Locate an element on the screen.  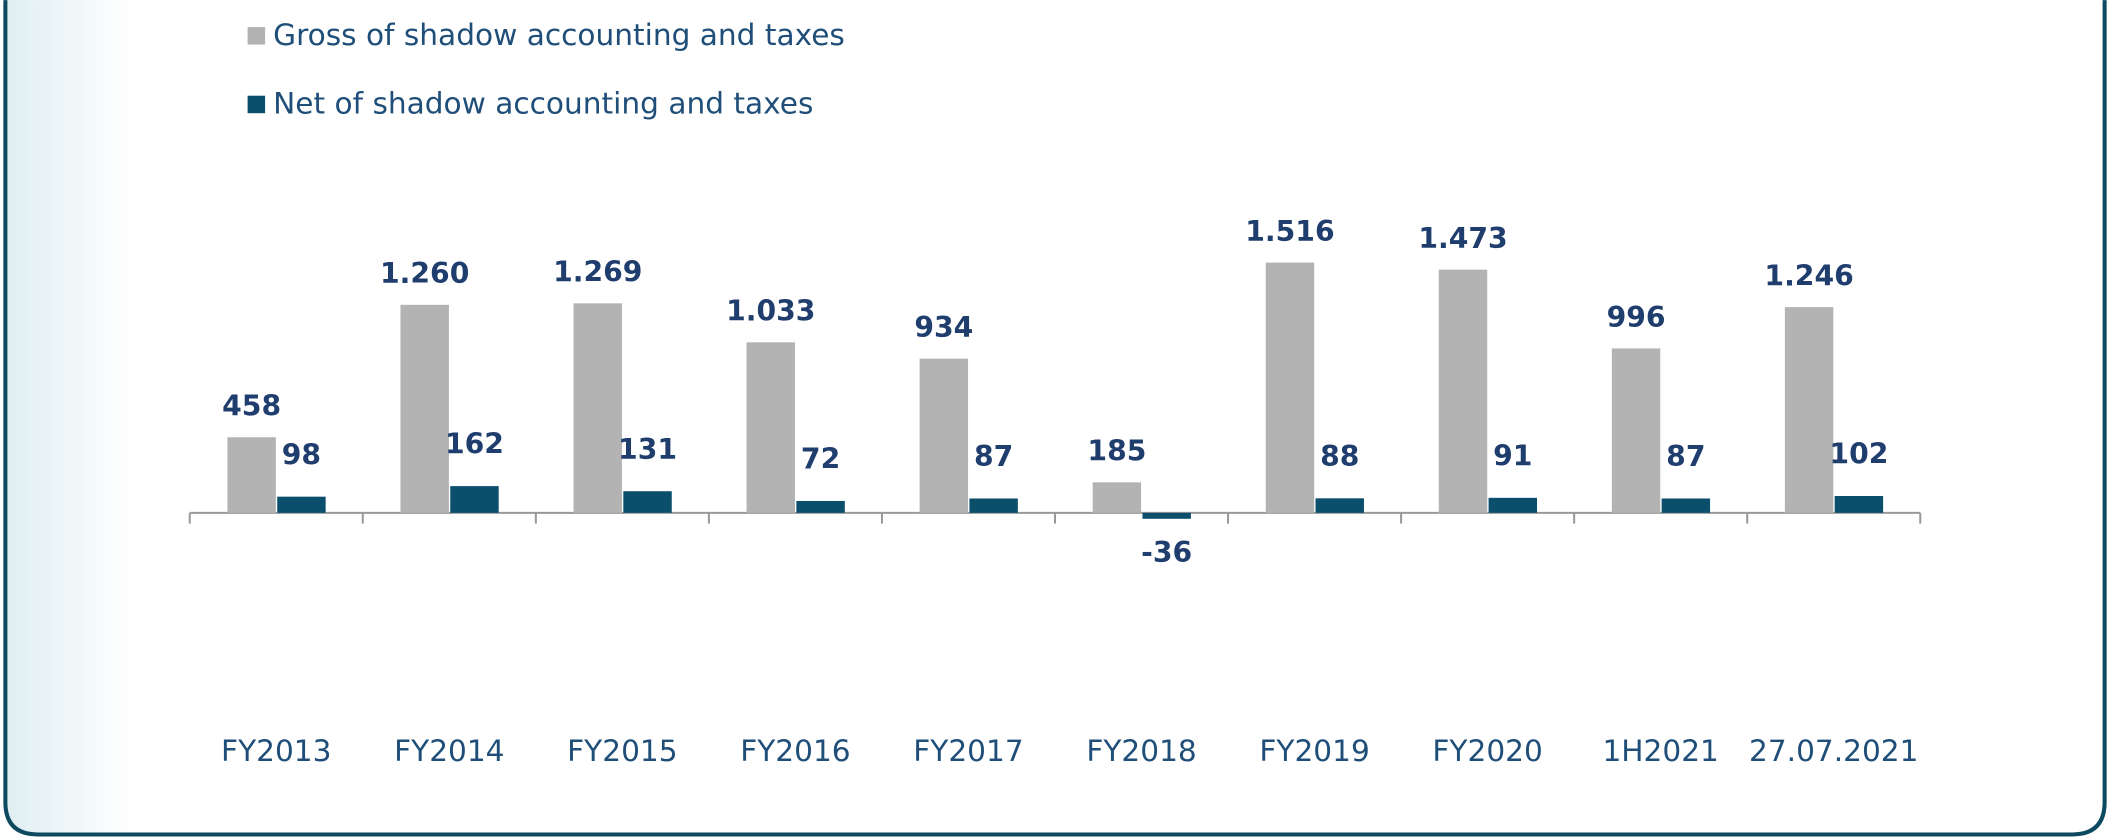
x-tick-label: FY2016 is located at coordinates (795, 751).